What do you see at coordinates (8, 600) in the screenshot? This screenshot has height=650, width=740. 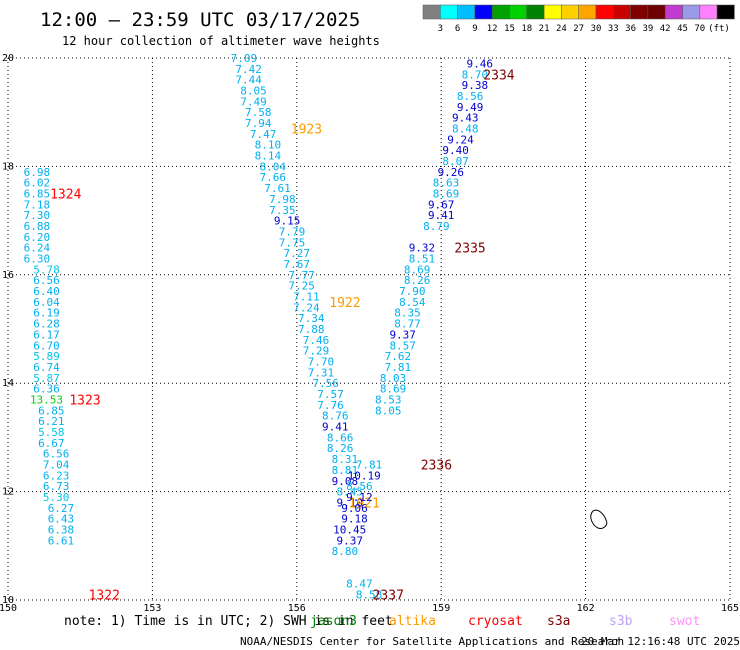 I see `y-tick-label: 10` at bounding box center [8, 600].